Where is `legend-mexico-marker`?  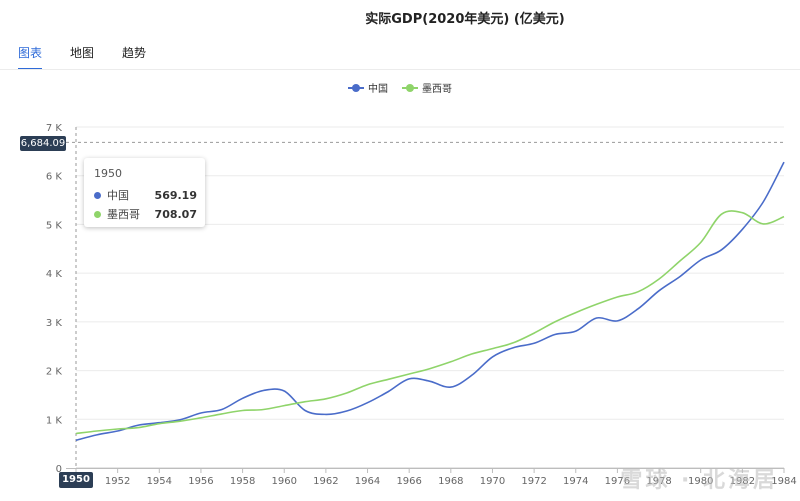 legend-mexico-marker is located at coordinates (410, 87).